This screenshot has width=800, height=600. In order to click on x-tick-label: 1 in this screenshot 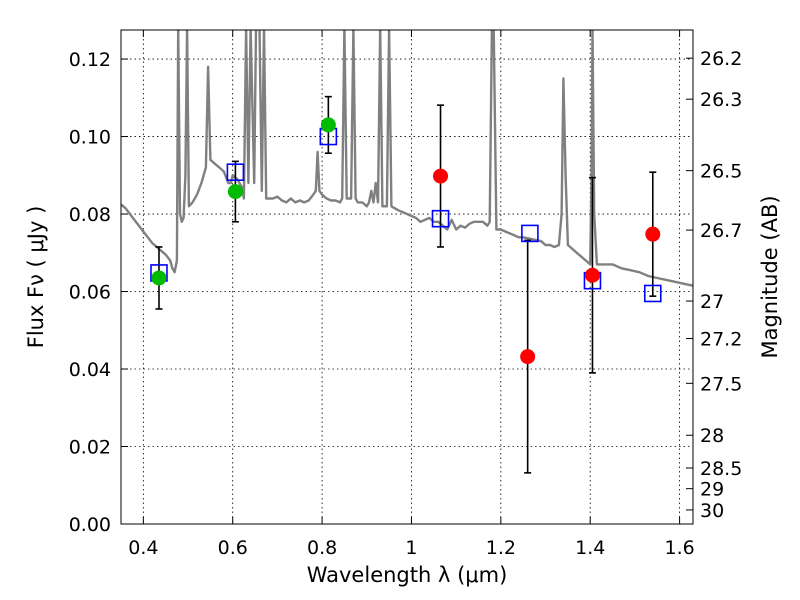, I will do `click(411, 548)`.